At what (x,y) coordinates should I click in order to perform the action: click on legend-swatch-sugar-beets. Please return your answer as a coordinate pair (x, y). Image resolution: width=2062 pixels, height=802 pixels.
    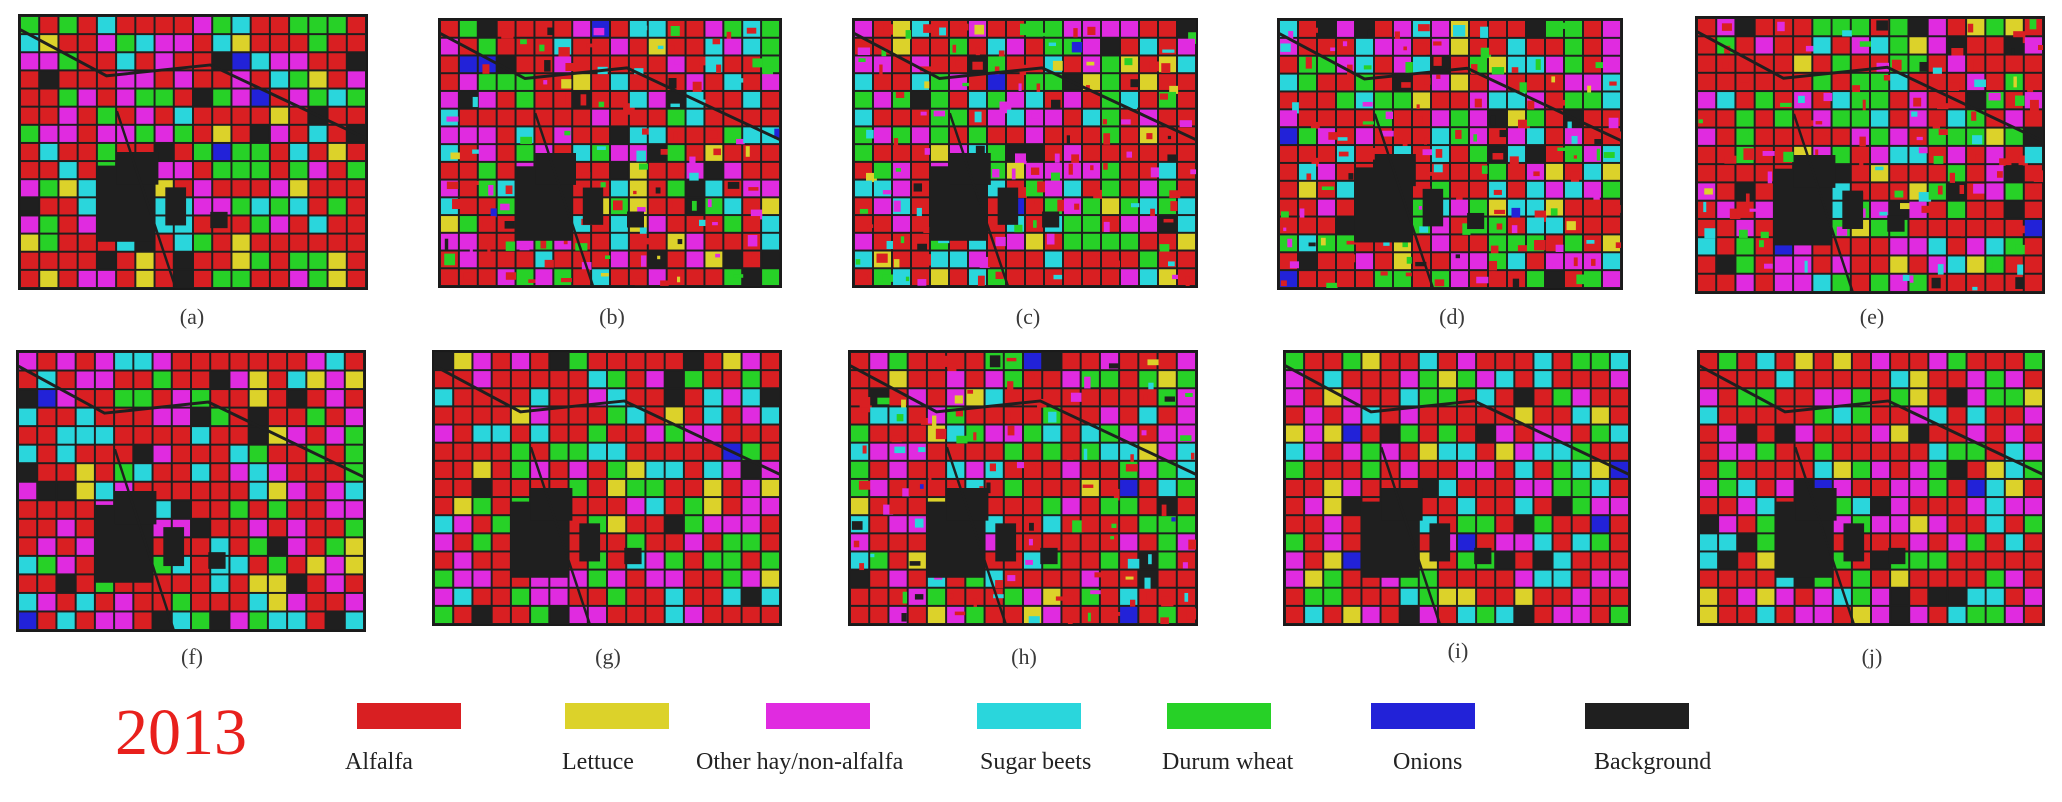
    Looking at the image, I should click on (1029, 716).